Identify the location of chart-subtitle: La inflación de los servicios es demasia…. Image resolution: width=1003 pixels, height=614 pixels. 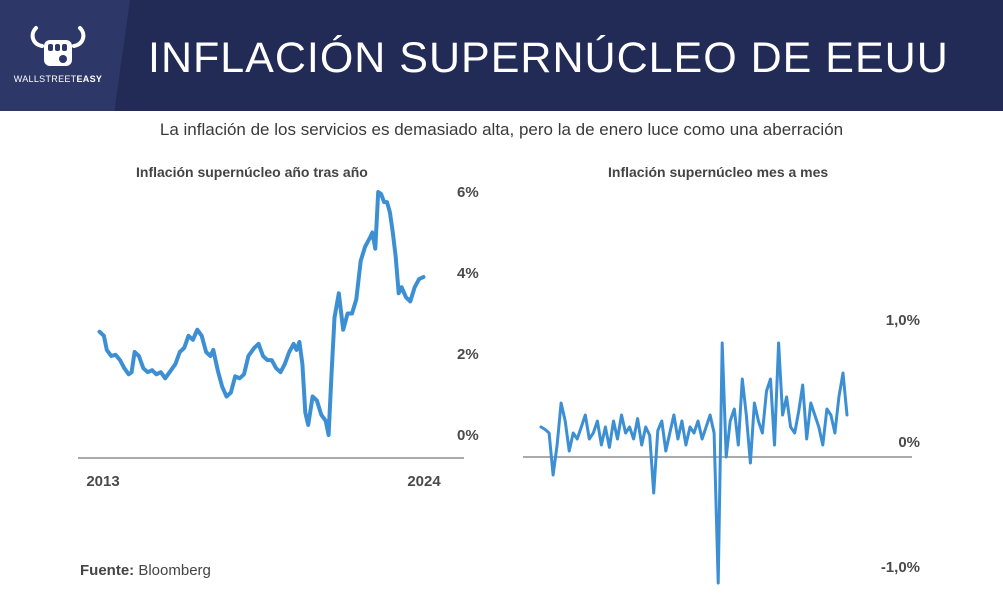
(501, 129).